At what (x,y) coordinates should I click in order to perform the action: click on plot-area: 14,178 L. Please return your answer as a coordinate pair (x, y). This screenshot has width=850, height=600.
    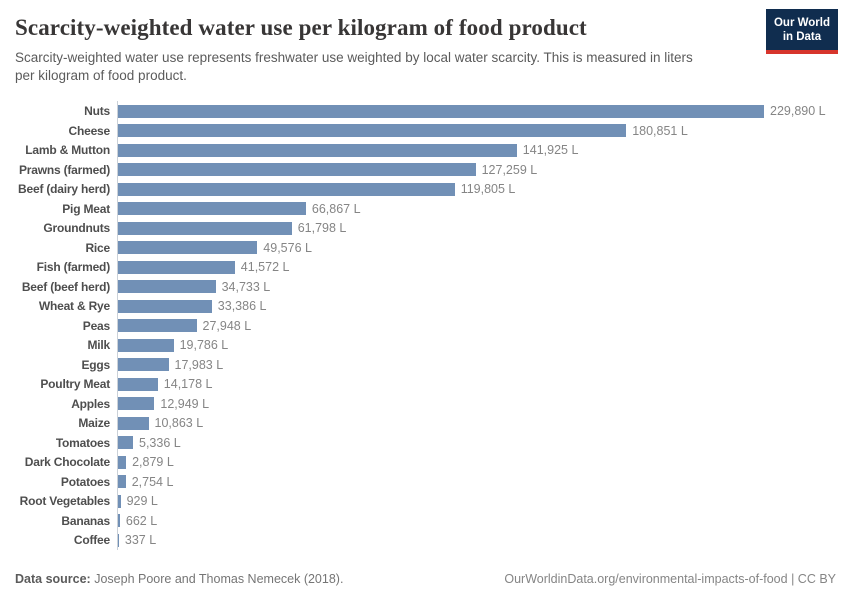
    Looking at the image, I should click on (475, 384).